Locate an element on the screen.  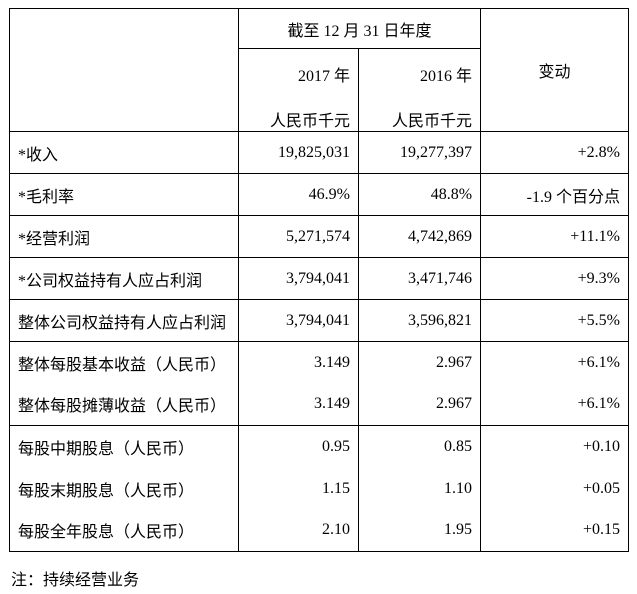
header-change-label: 变动 is located at coordinates (554, 72).